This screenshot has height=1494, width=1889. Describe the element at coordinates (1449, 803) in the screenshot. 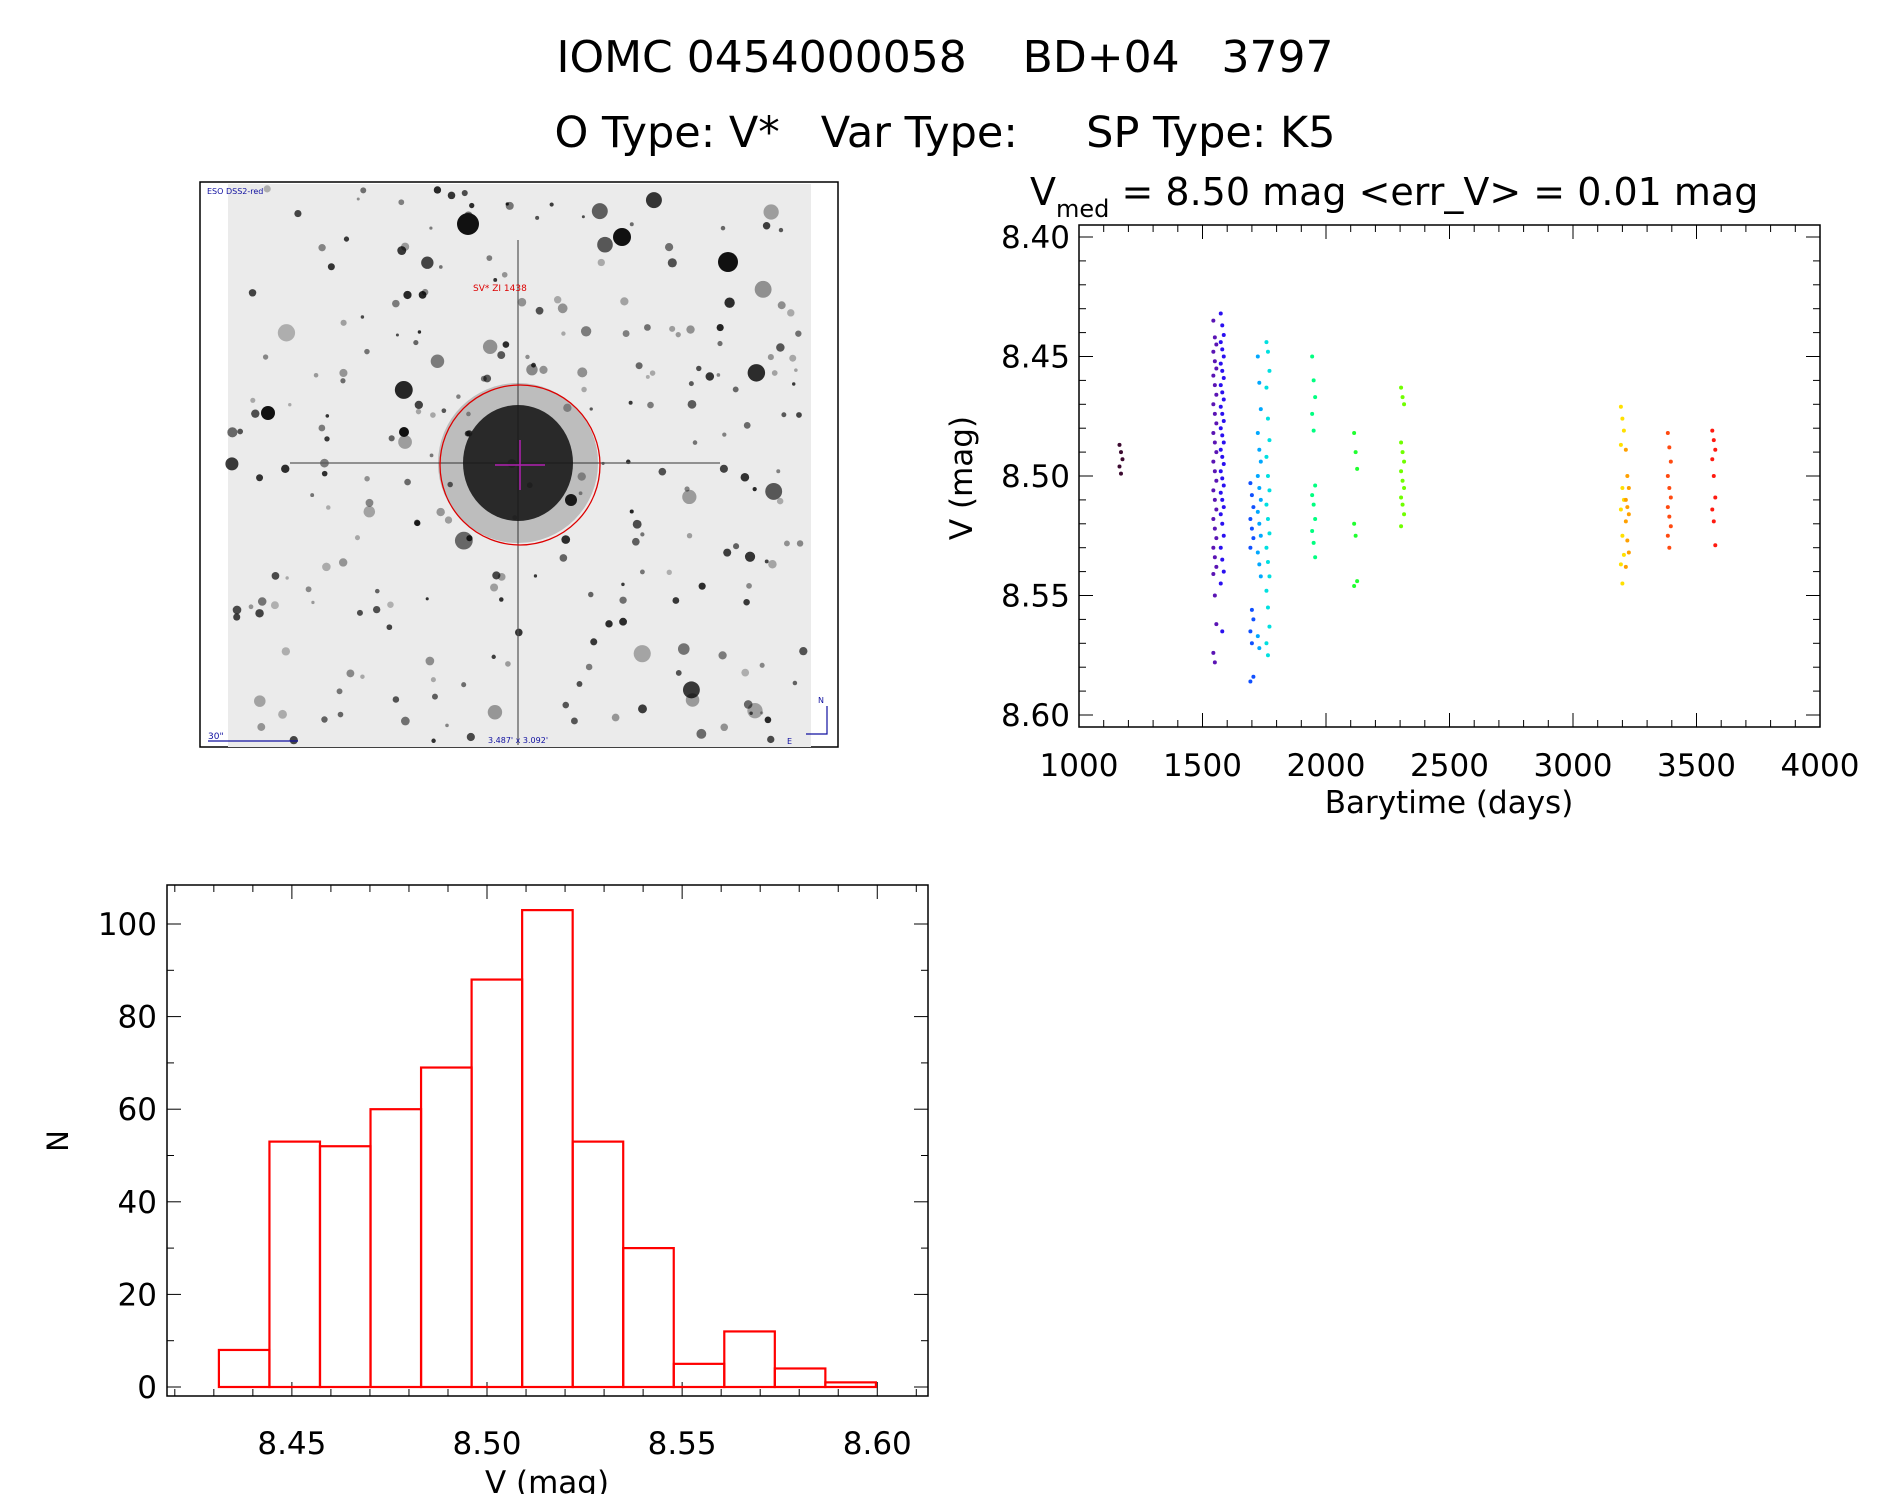

I see `lc-xlabel: Barytime (days)` at that location.